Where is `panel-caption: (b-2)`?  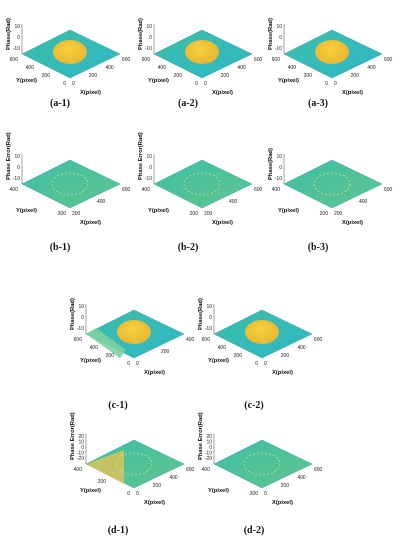 panel-caption: (b-2) is located at coordinates (188, 247).